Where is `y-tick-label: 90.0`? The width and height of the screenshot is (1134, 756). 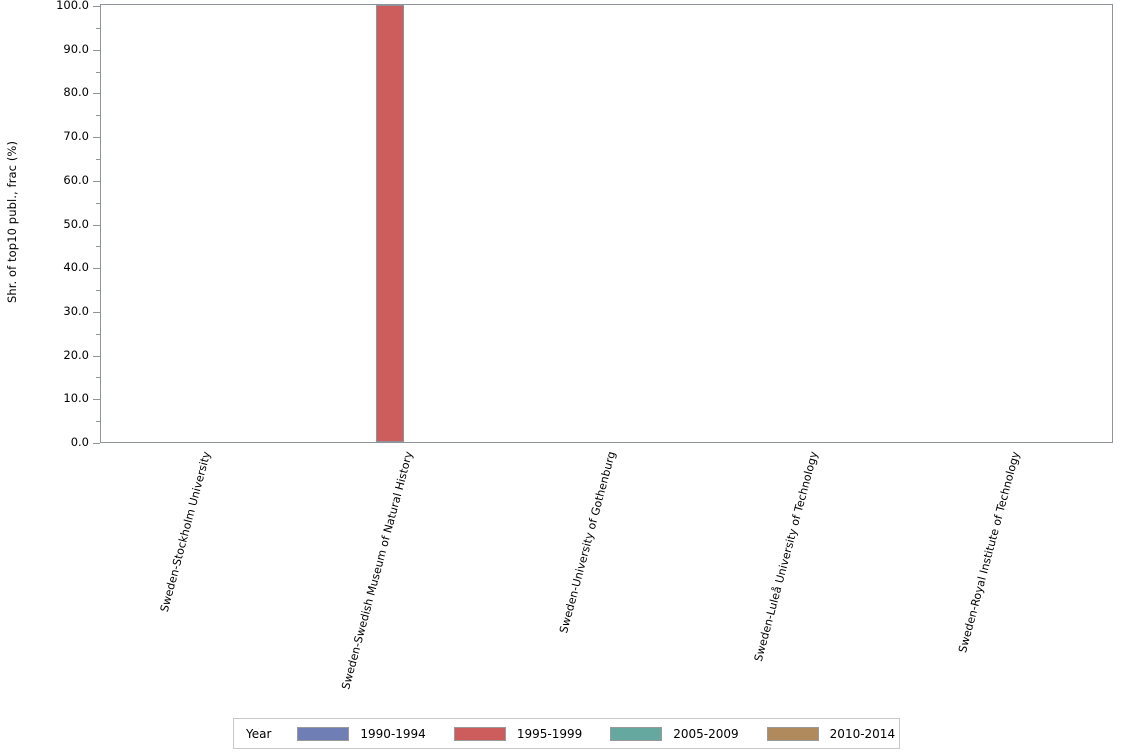
y-tick-label: 90.0 is located at coordinates (76, 48).